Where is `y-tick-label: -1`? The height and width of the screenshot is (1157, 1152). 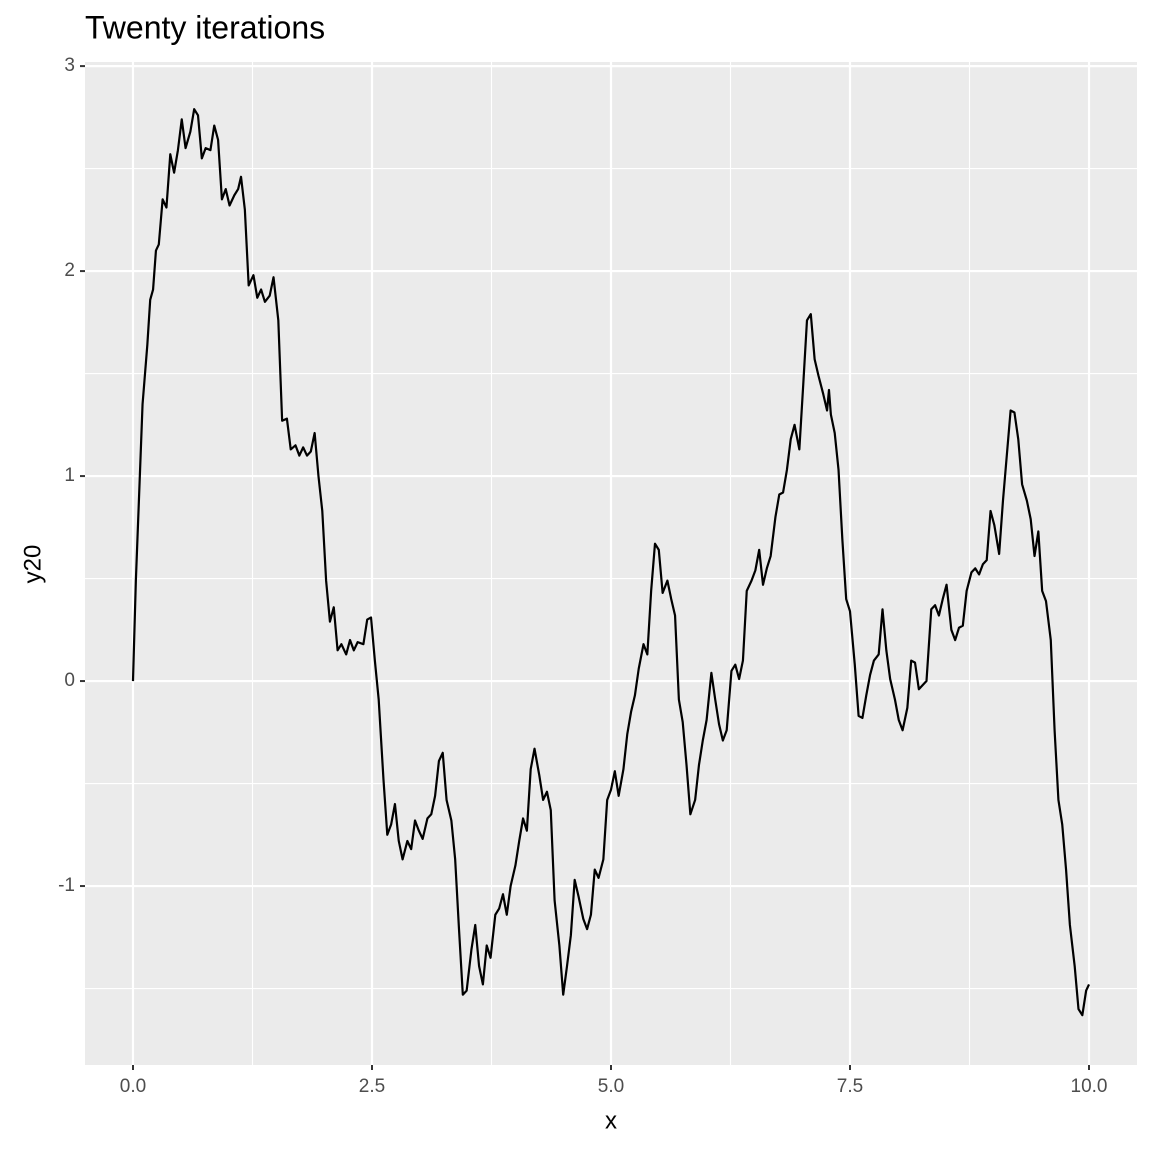
y-tick-label: -1 is located at coordinates (66, 885).